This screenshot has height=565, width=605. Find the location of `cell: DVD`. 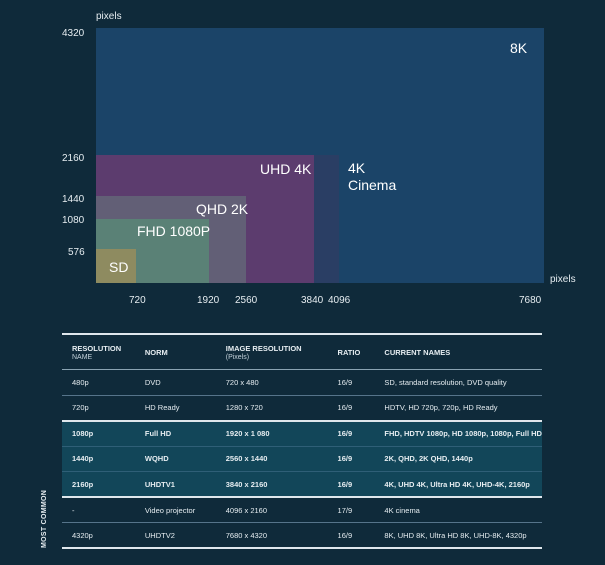

cell: DVD is located at coordinates (175, 382).